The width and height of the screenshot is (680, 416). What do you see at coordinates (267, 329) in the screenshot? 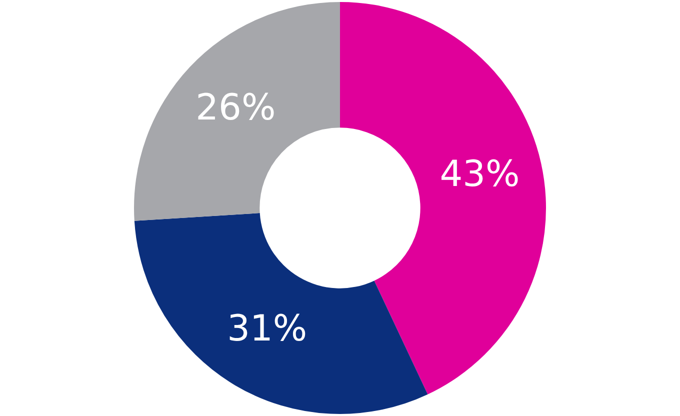
I see `data-label: 31%` at bounding box center [267, 329].